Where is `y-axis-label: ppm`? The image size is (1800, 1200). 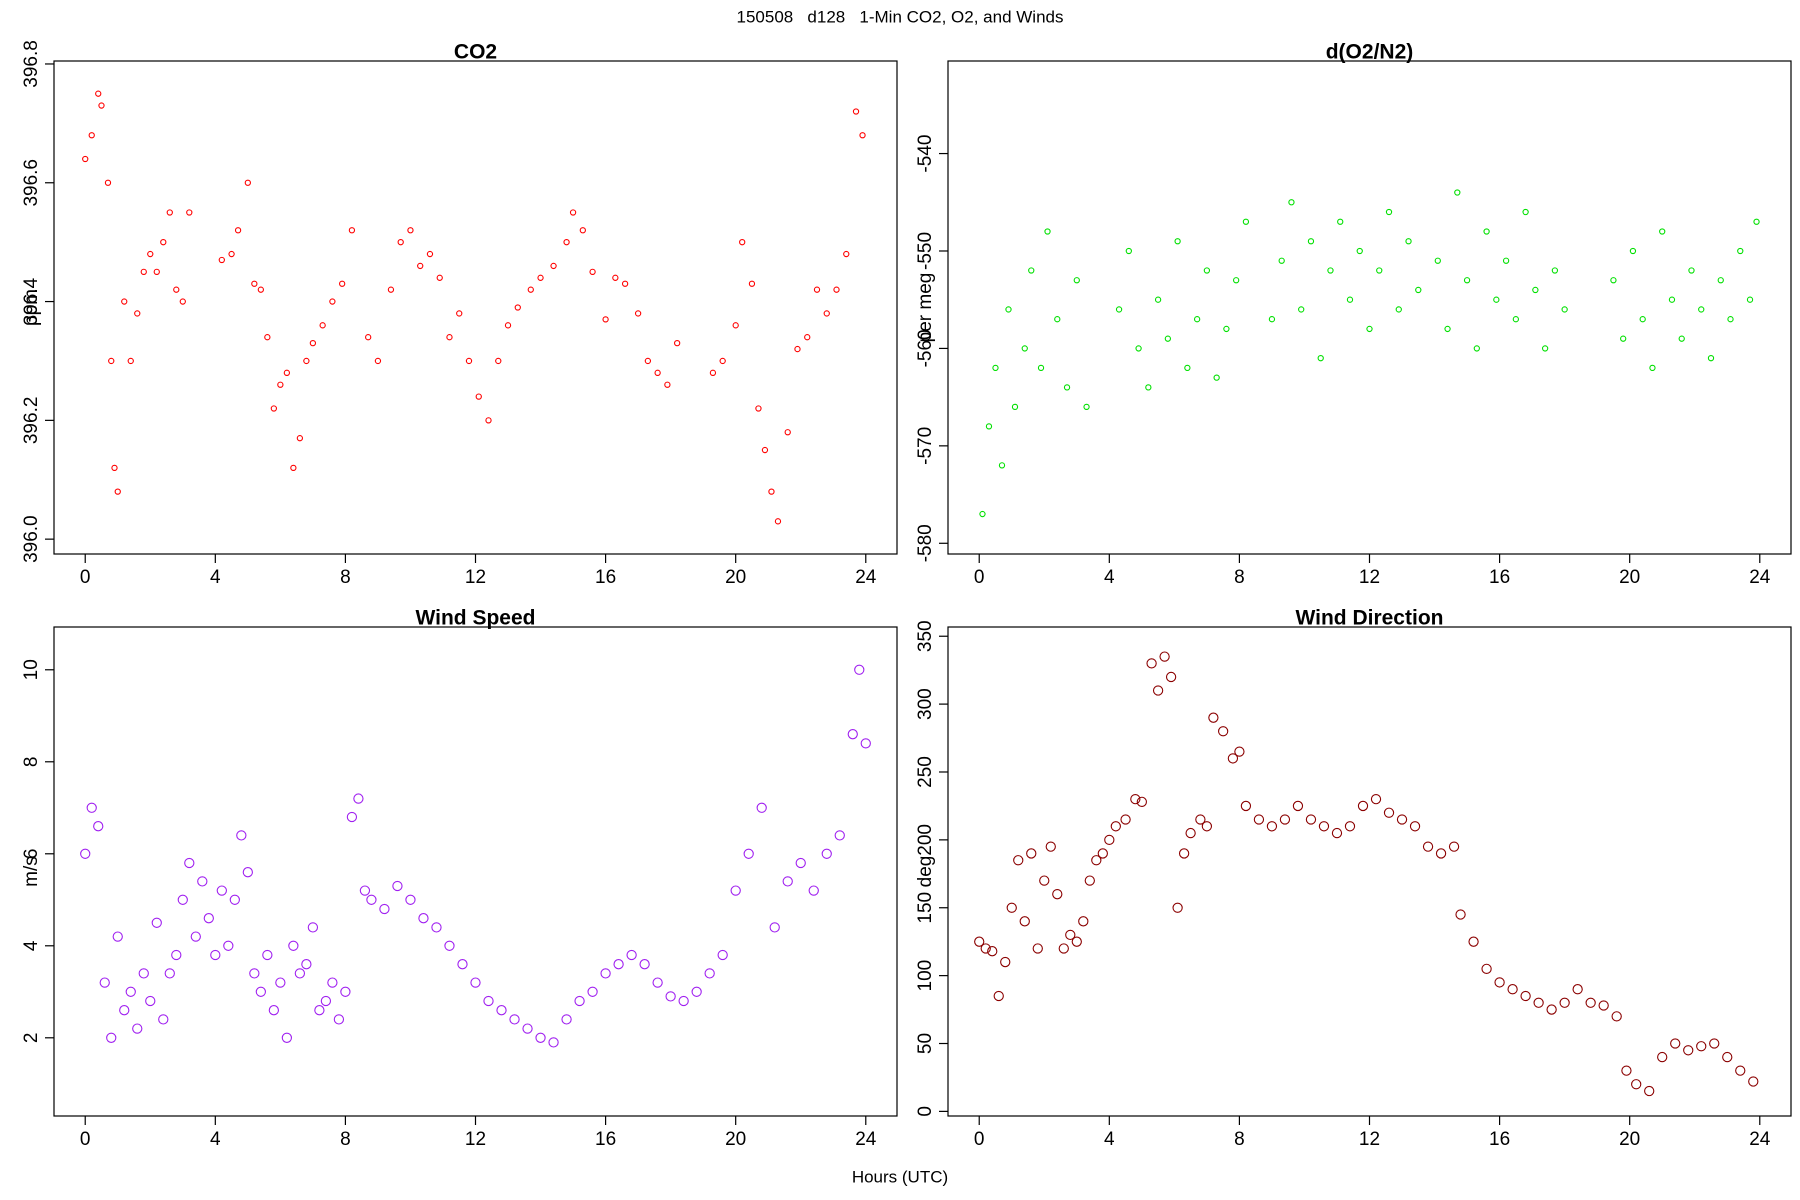 y-axis-label: ppm is located at coordinates (31, 307).